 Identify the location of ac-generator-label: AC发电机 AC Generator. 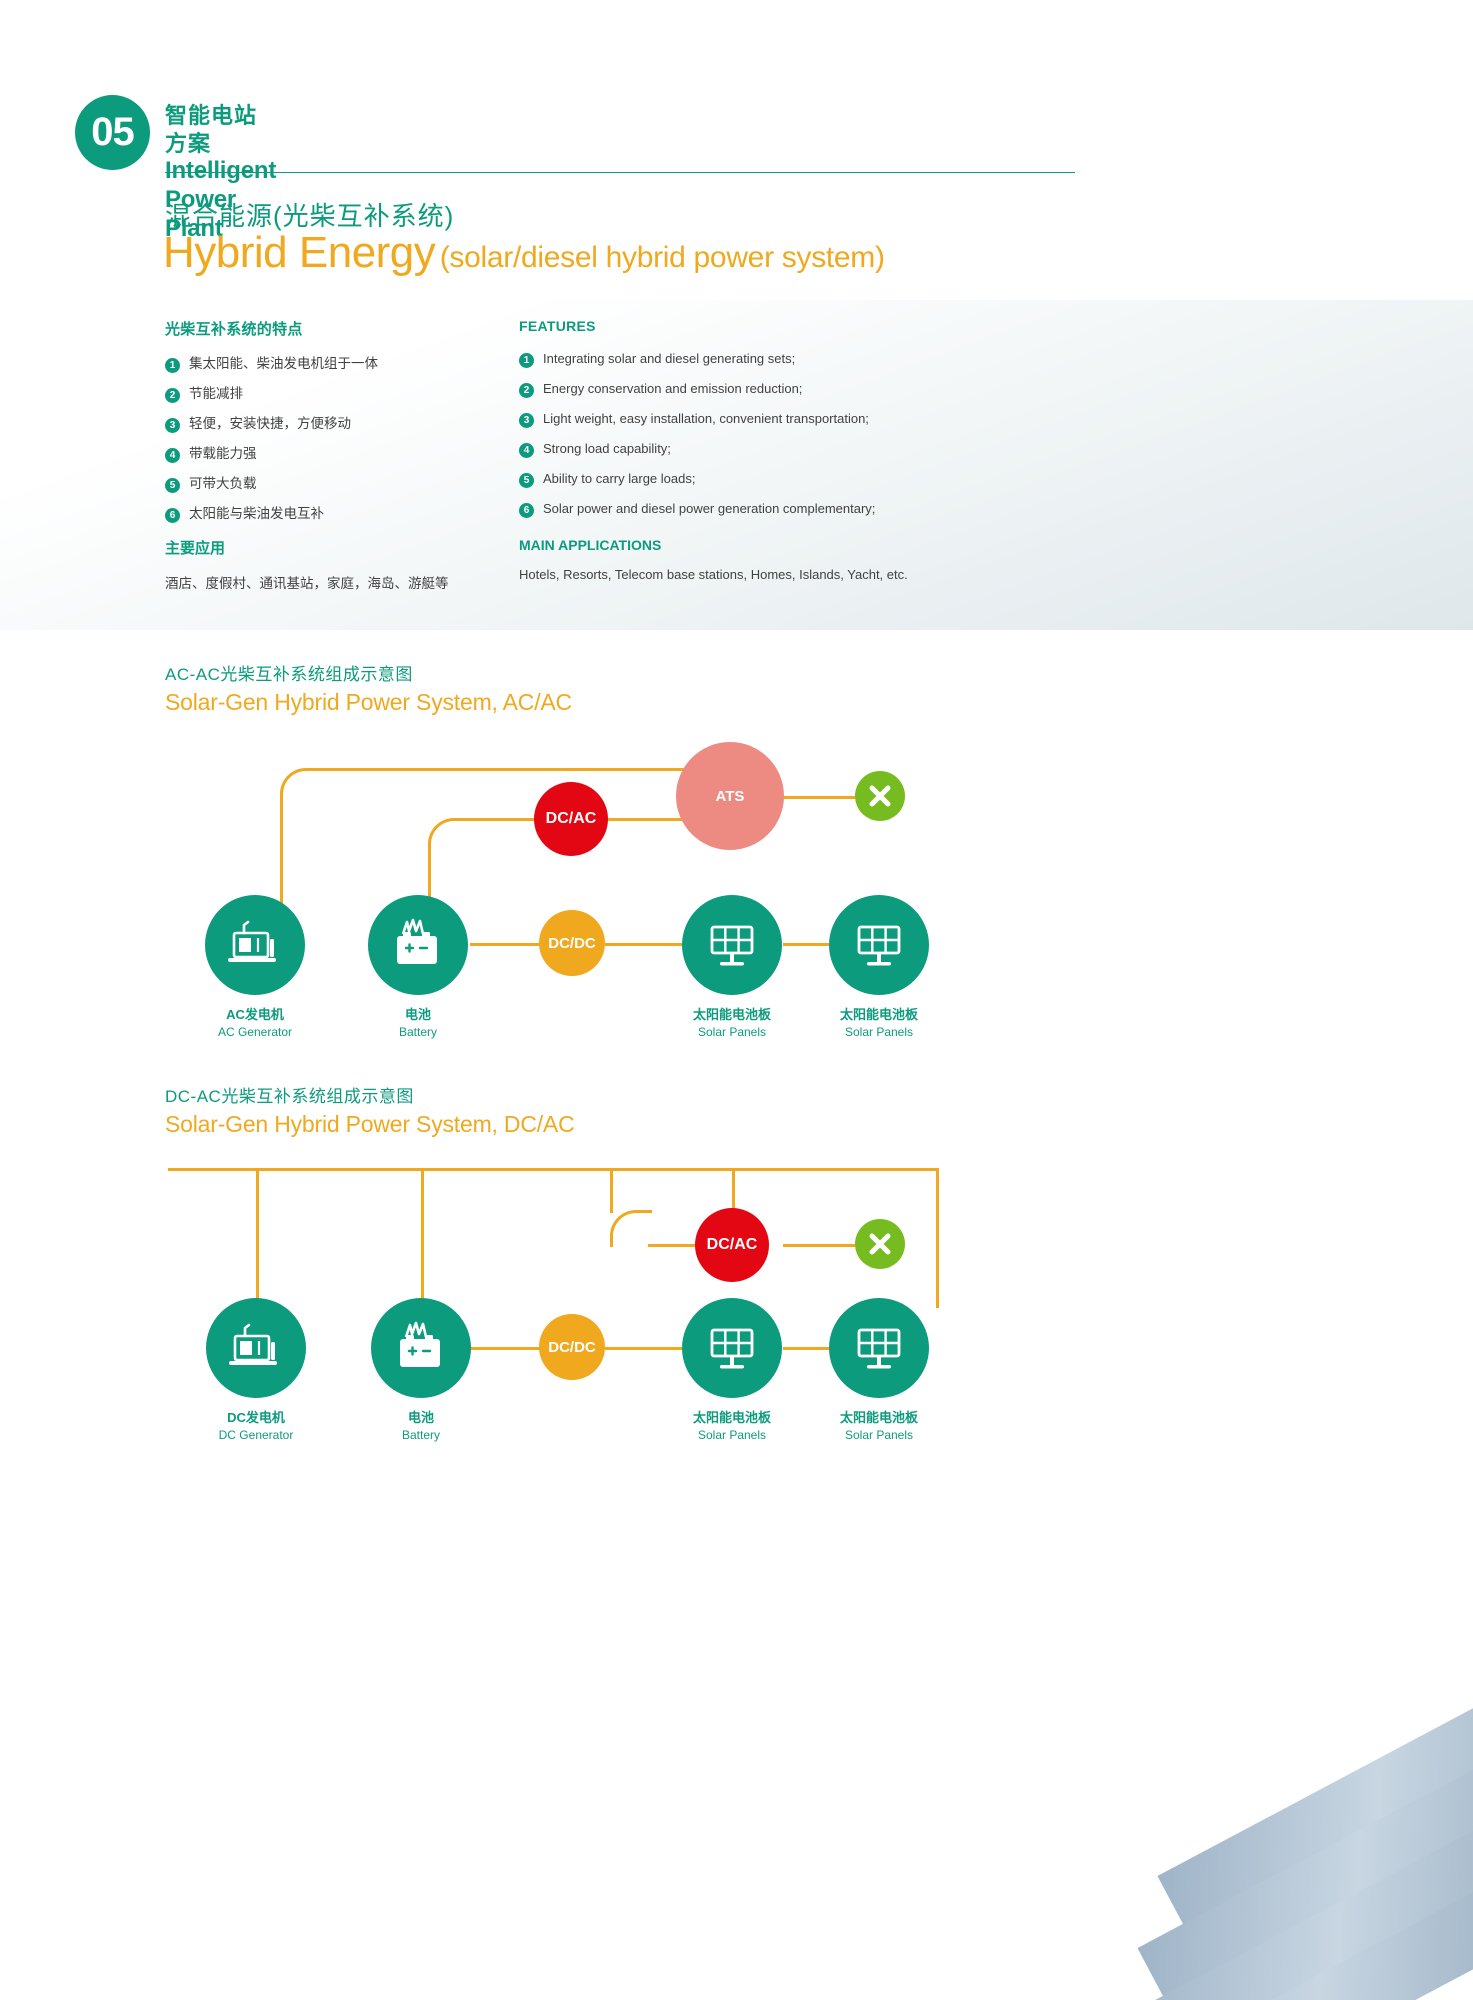
(255, 1023).